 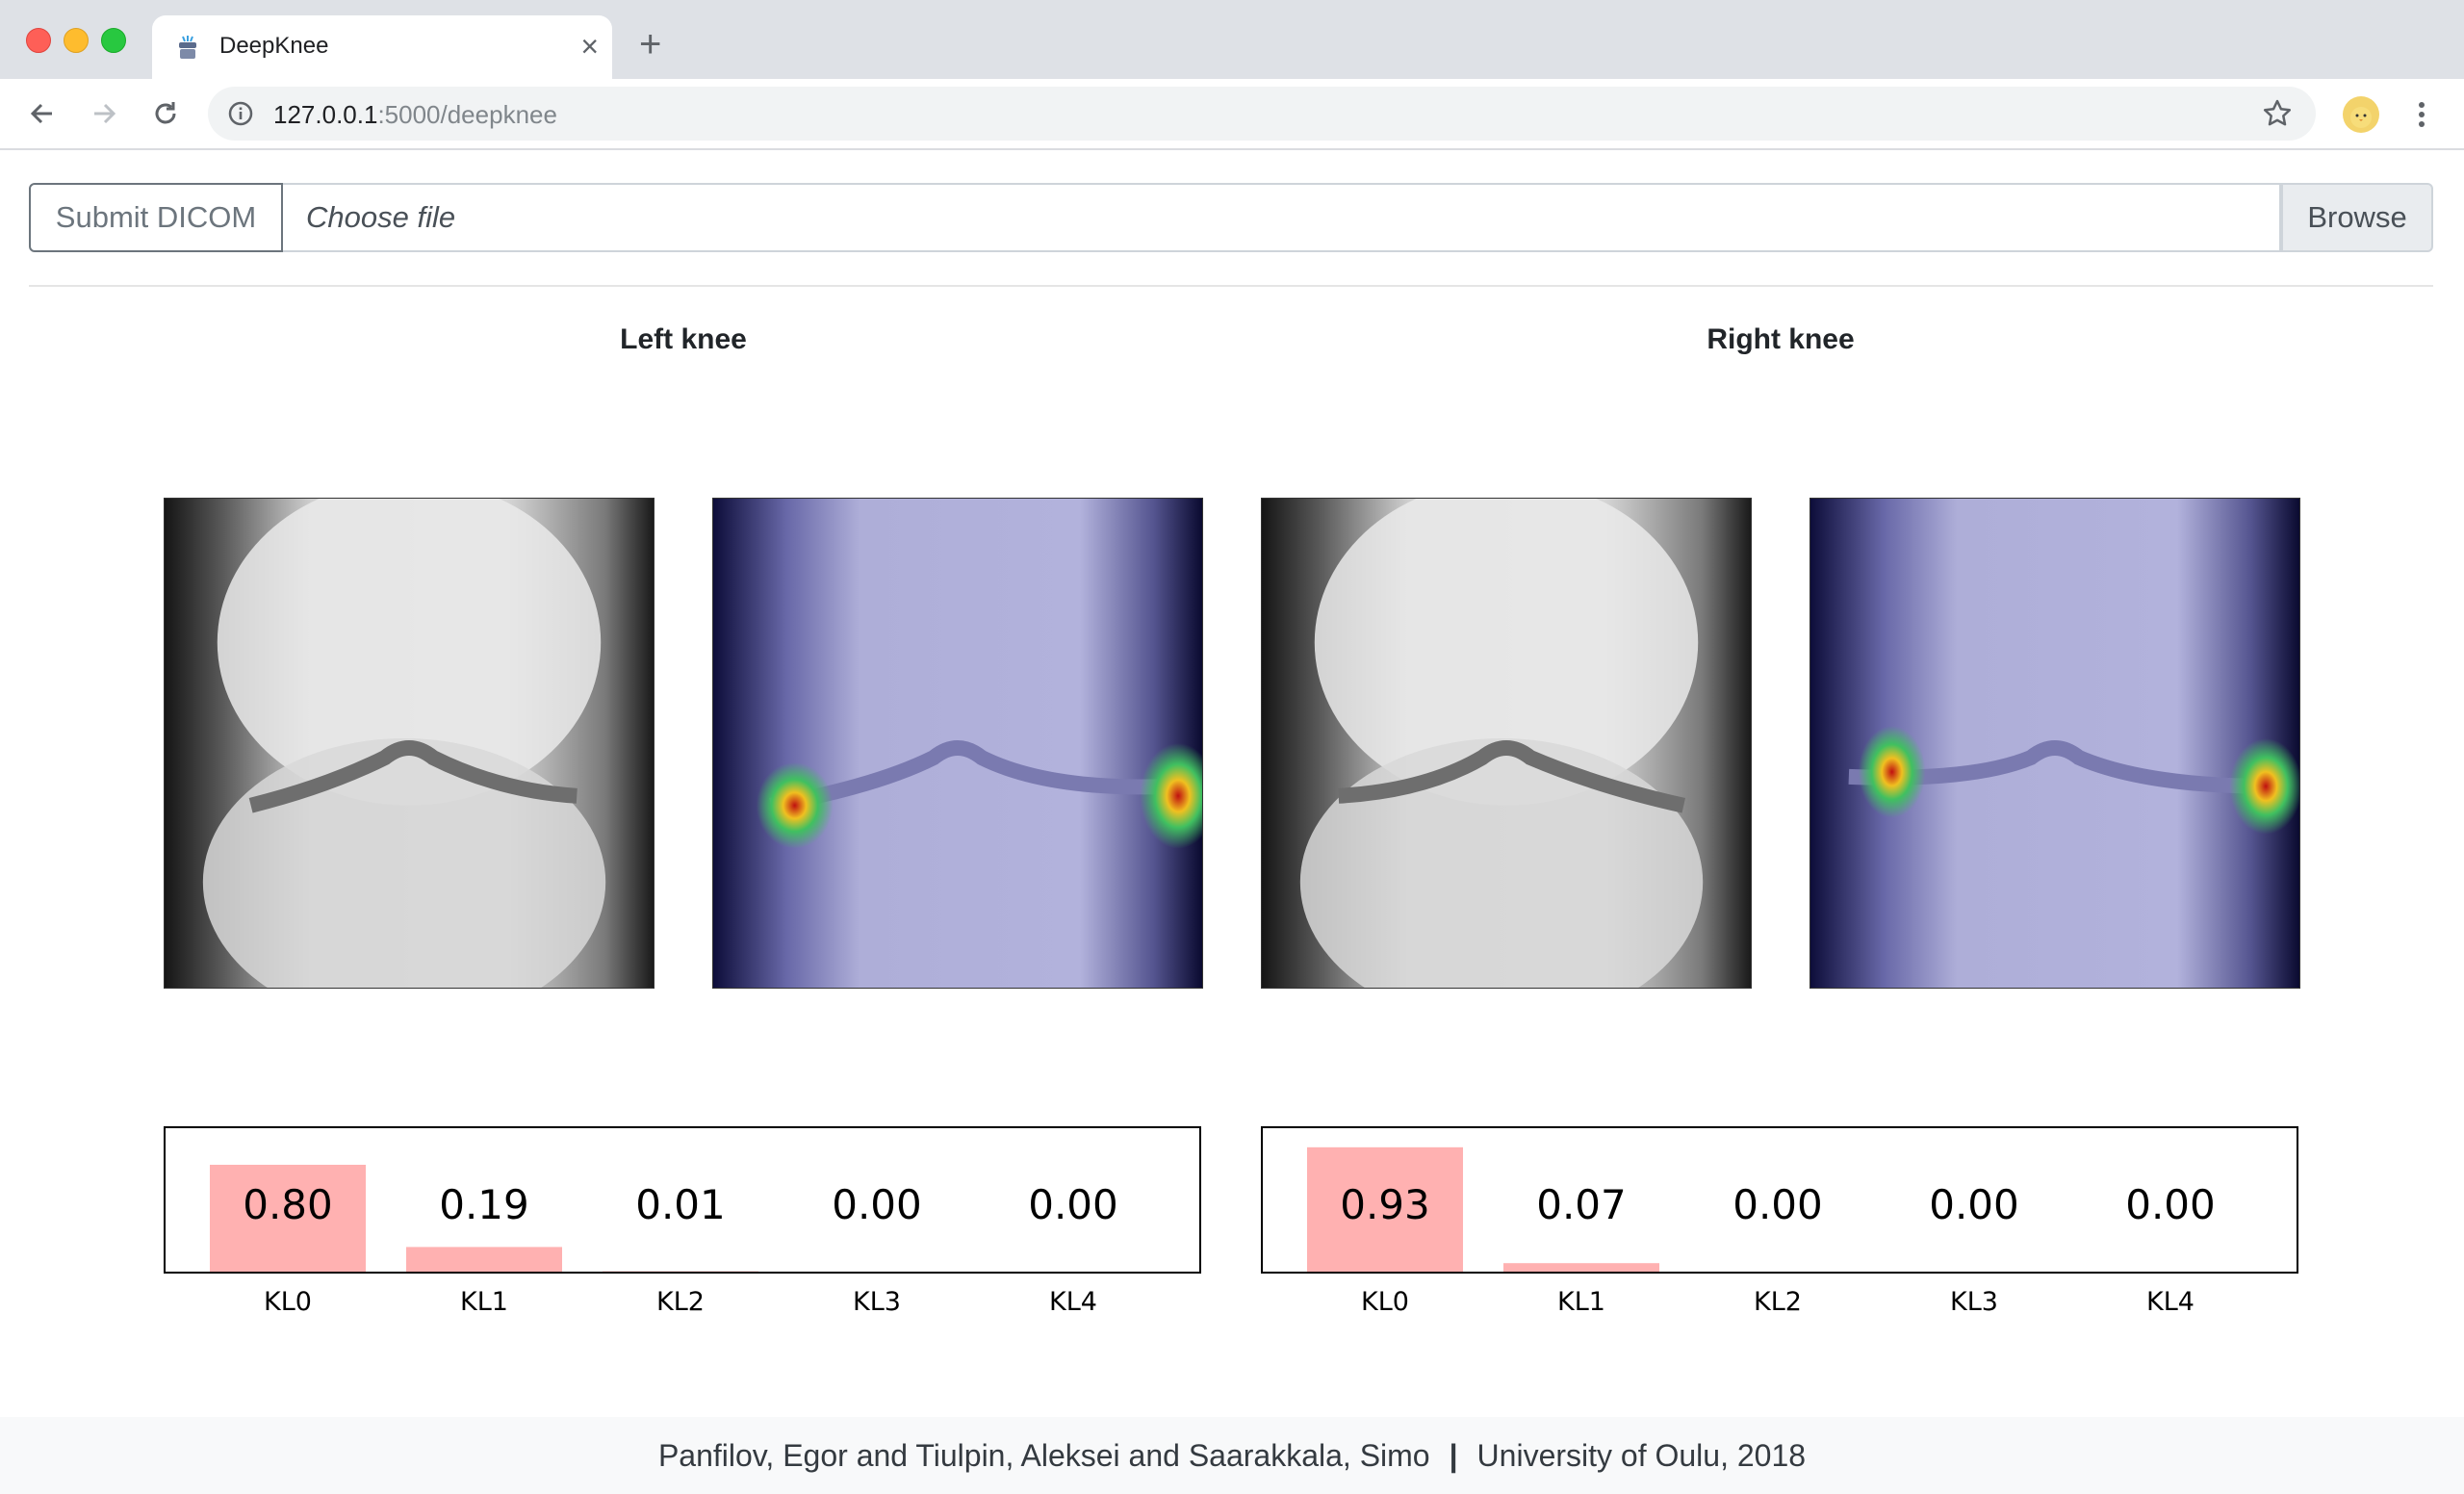 What do you see at coordinates (42, 114) in the screenshot?
I see `back-arrow-icon` at bounding box center [42, 114].